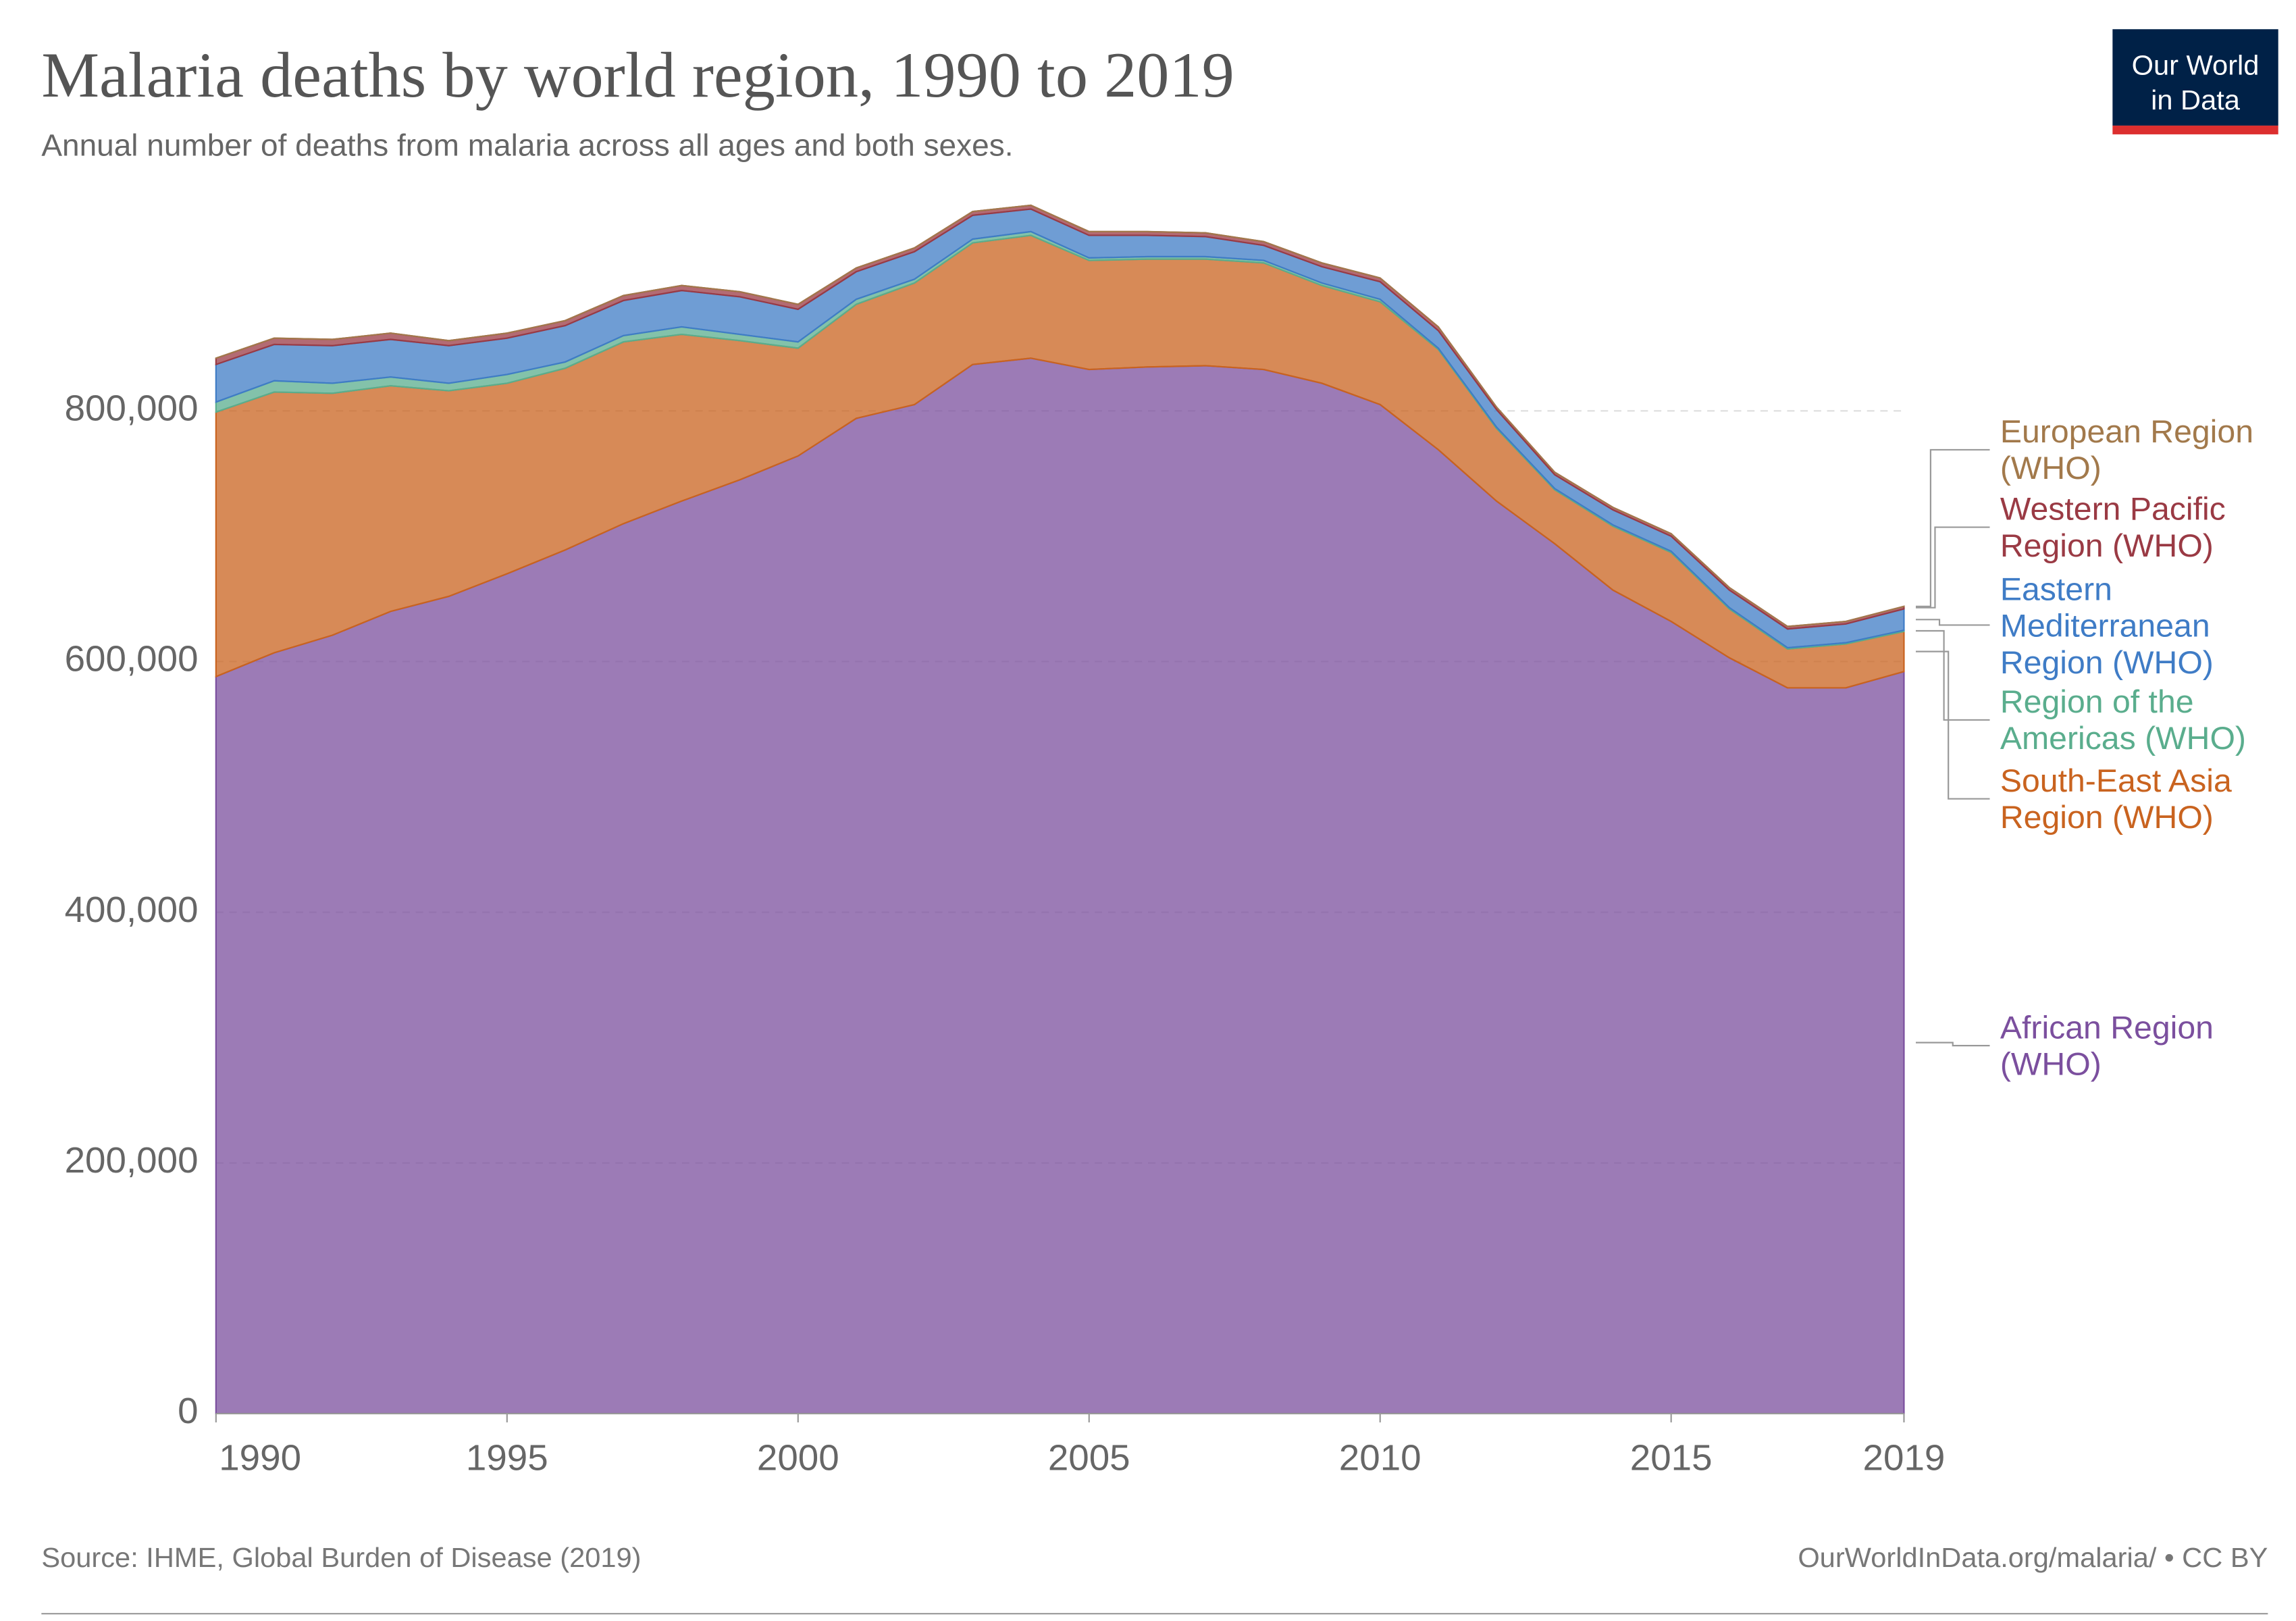 Image resolution: width=2296 pixels, height=1621 pixels. I want to click on legend-label-box: European Region (WHO), so click(2127, 449).